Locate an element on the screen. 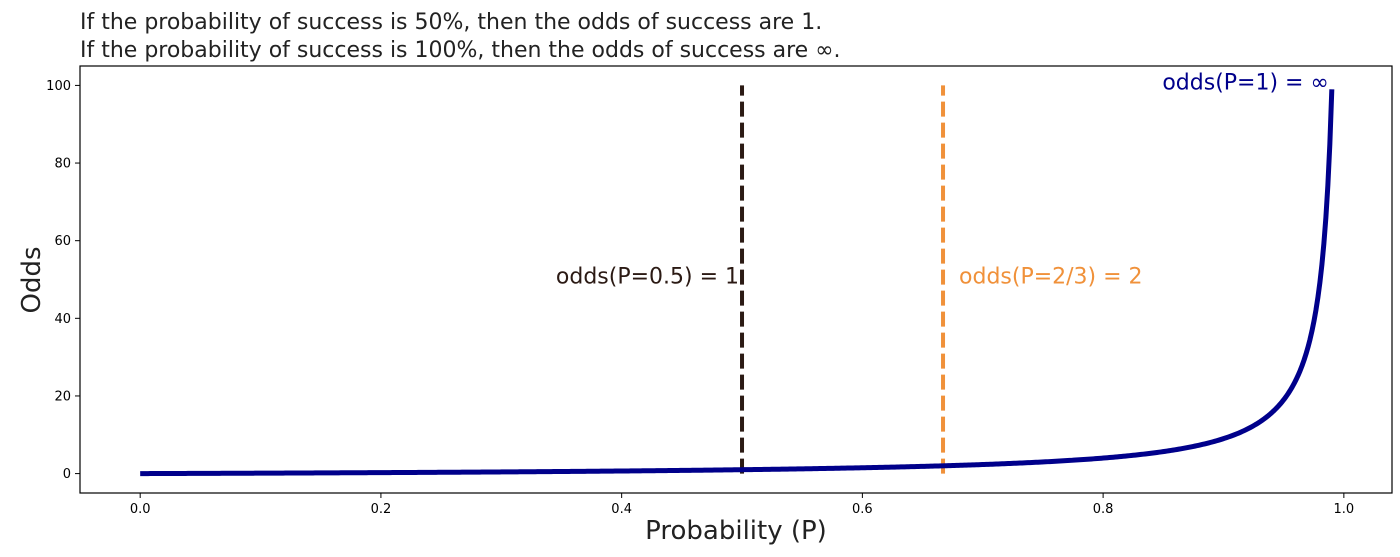 This screenshot has height=557, width=1400. reference-lines is located at coordinates (843, 279).